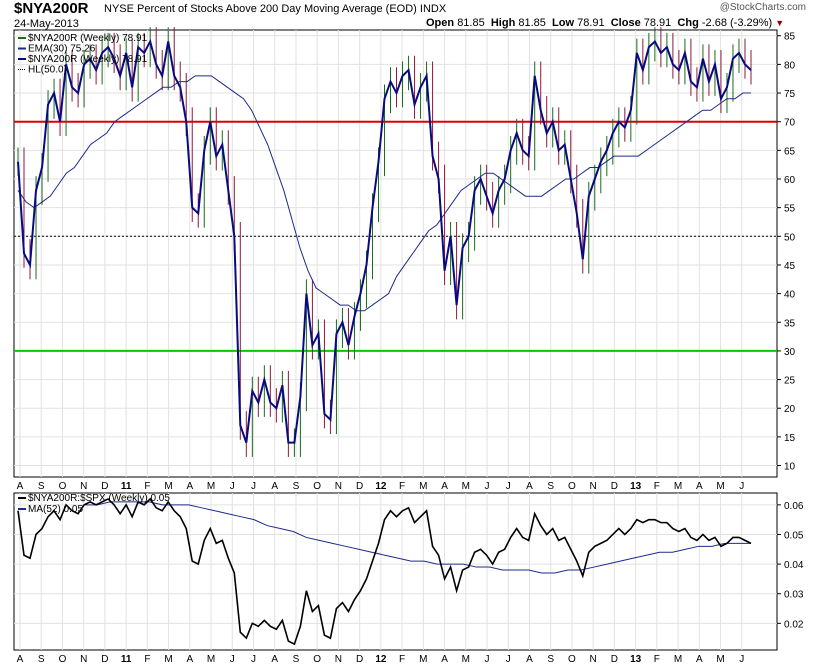 The width and height of the screenshot is (820, 668). Describe the element at coordinates (625, 23) in the screenshot. I see `close-label: Close` at that location.